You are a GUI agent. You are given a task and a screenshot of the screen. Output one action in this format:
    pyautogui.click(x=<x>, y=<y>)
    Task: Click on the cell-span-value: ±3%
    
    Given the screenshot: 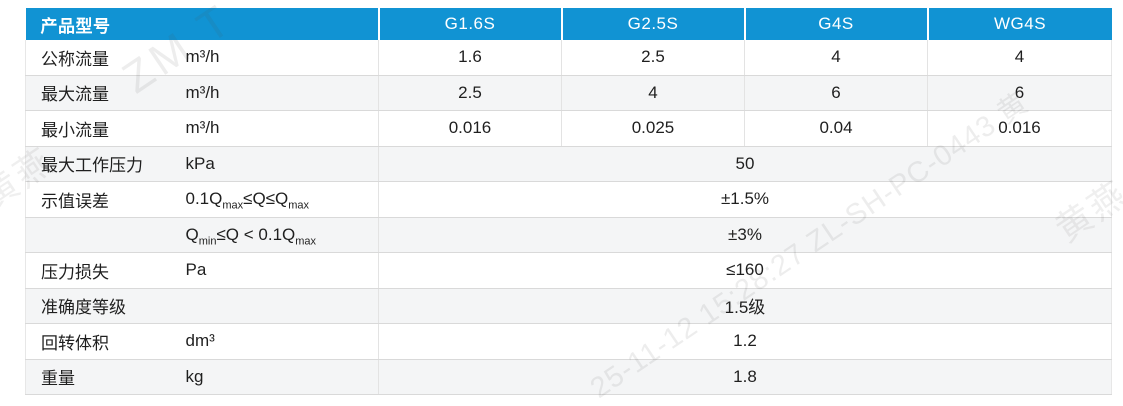 What is the action you would take?
    pyautogui.click(x=745, y=235)
    